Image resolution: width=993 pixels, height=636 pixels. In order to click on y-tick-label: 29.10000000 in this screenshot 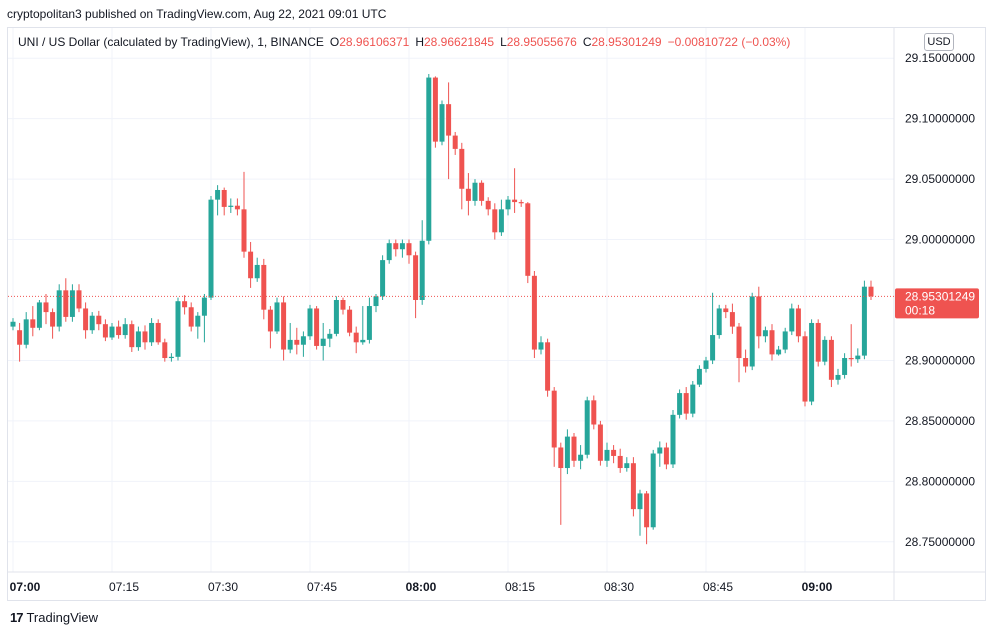, I will do `click(940, 119)`.